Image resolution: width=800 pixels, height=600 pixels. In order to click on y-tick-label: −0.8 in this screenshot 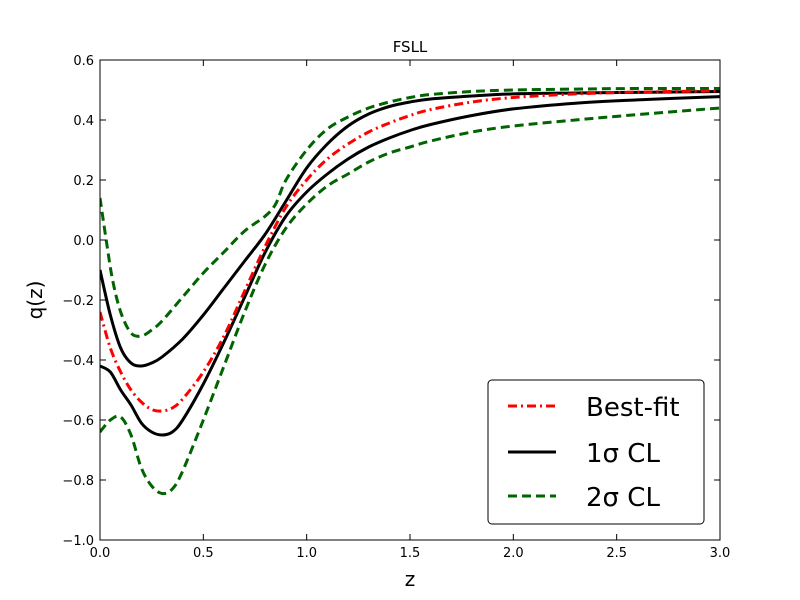, I will do `click(78, 481)`.